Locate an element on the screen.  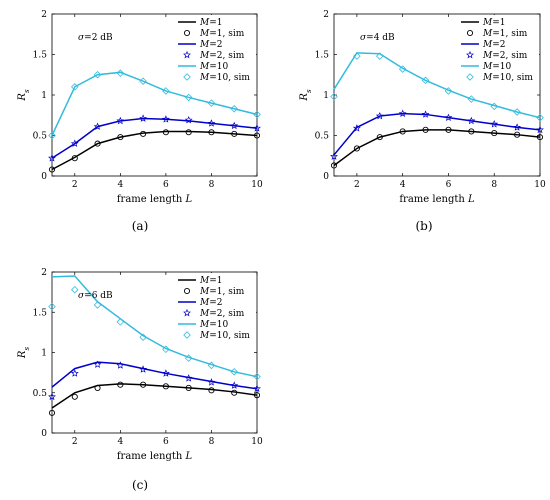
y-tick-label: 0.5 is located at coordinates (40, 394).